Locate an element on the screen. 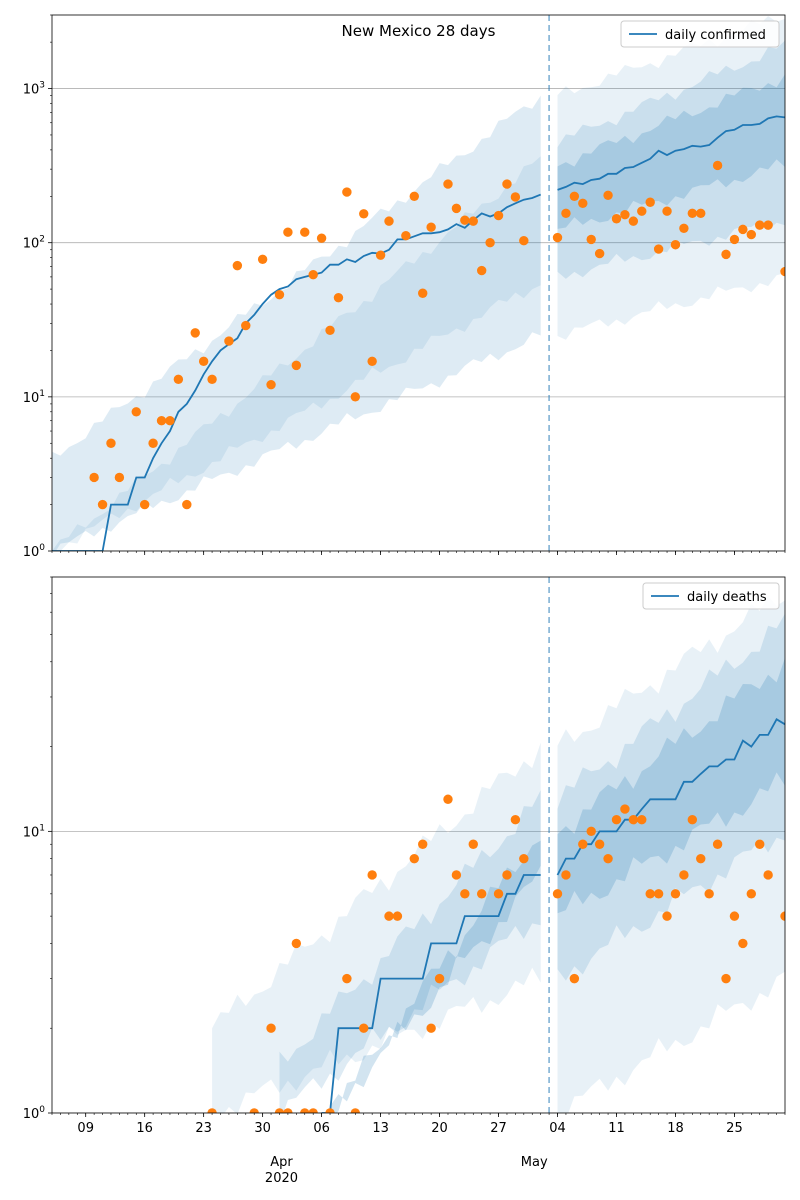 This screenshot has height=1200, width=800. y-tick-label: 10¹ is located at coordinates (34, 831).